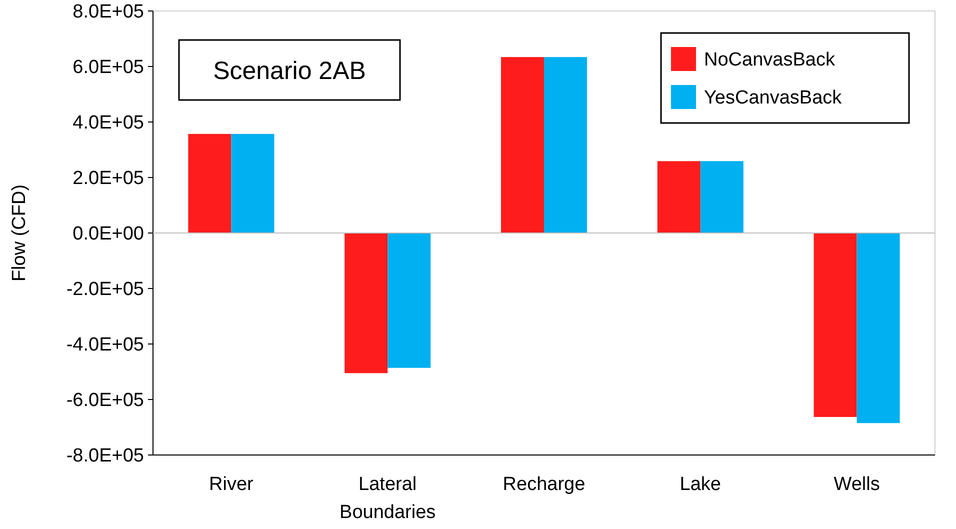 This screenshot has height=529, width=956. What do you see at coordinates (105, 289) in the screenshot?
I see `y-tick-label: -2.0E+05` at bounding box center [105, 289].